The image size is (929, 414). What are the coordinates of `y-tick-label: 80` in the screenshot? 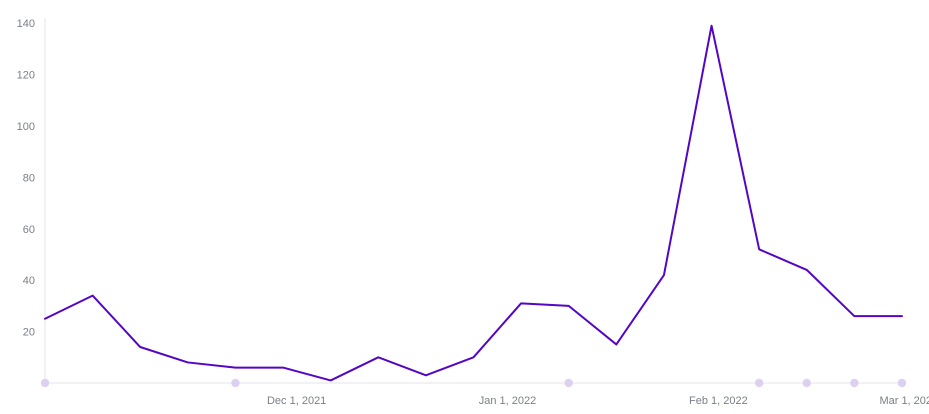 It's located at (29, 178).